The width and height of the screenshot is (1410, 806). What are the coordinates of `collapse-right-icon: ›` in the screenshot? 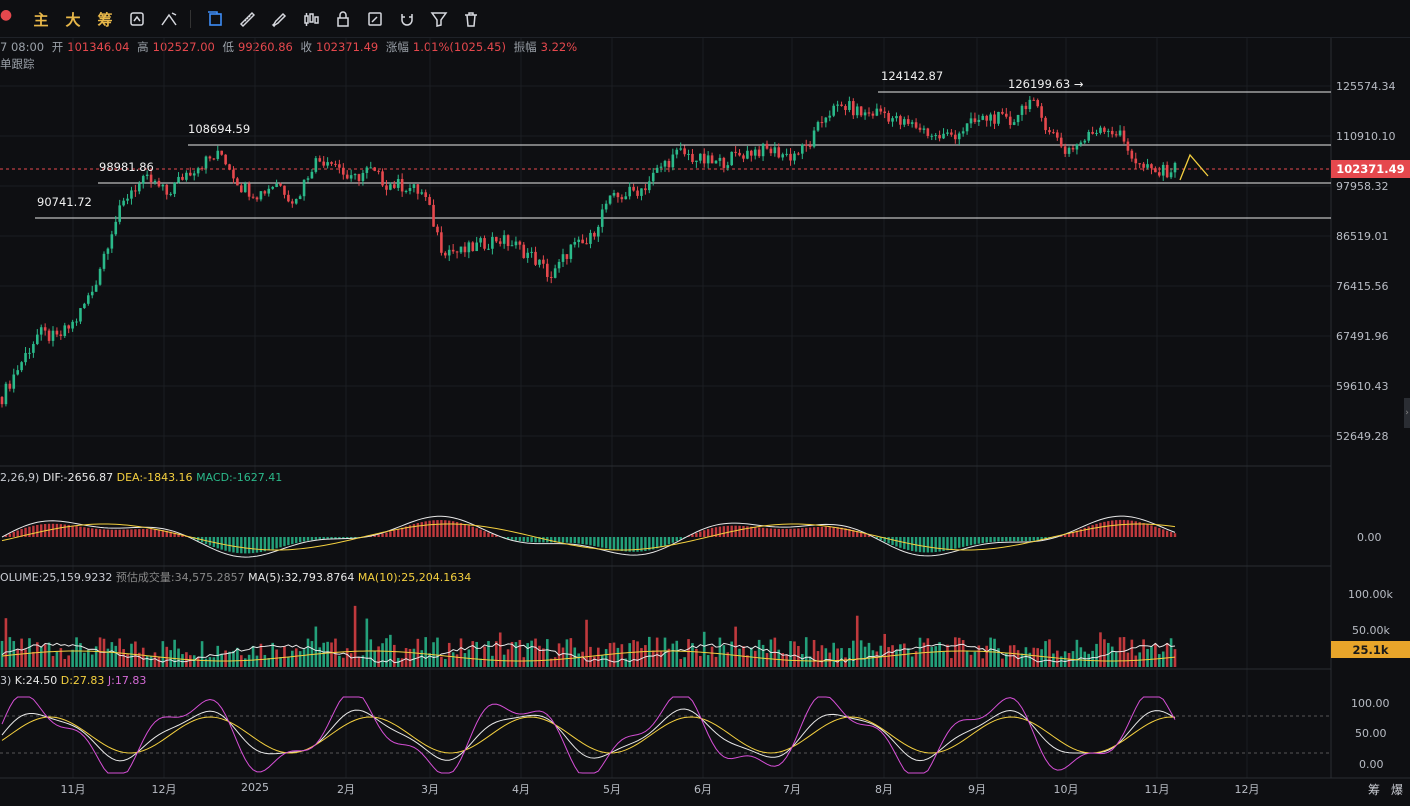 It's located at (1407, 413).